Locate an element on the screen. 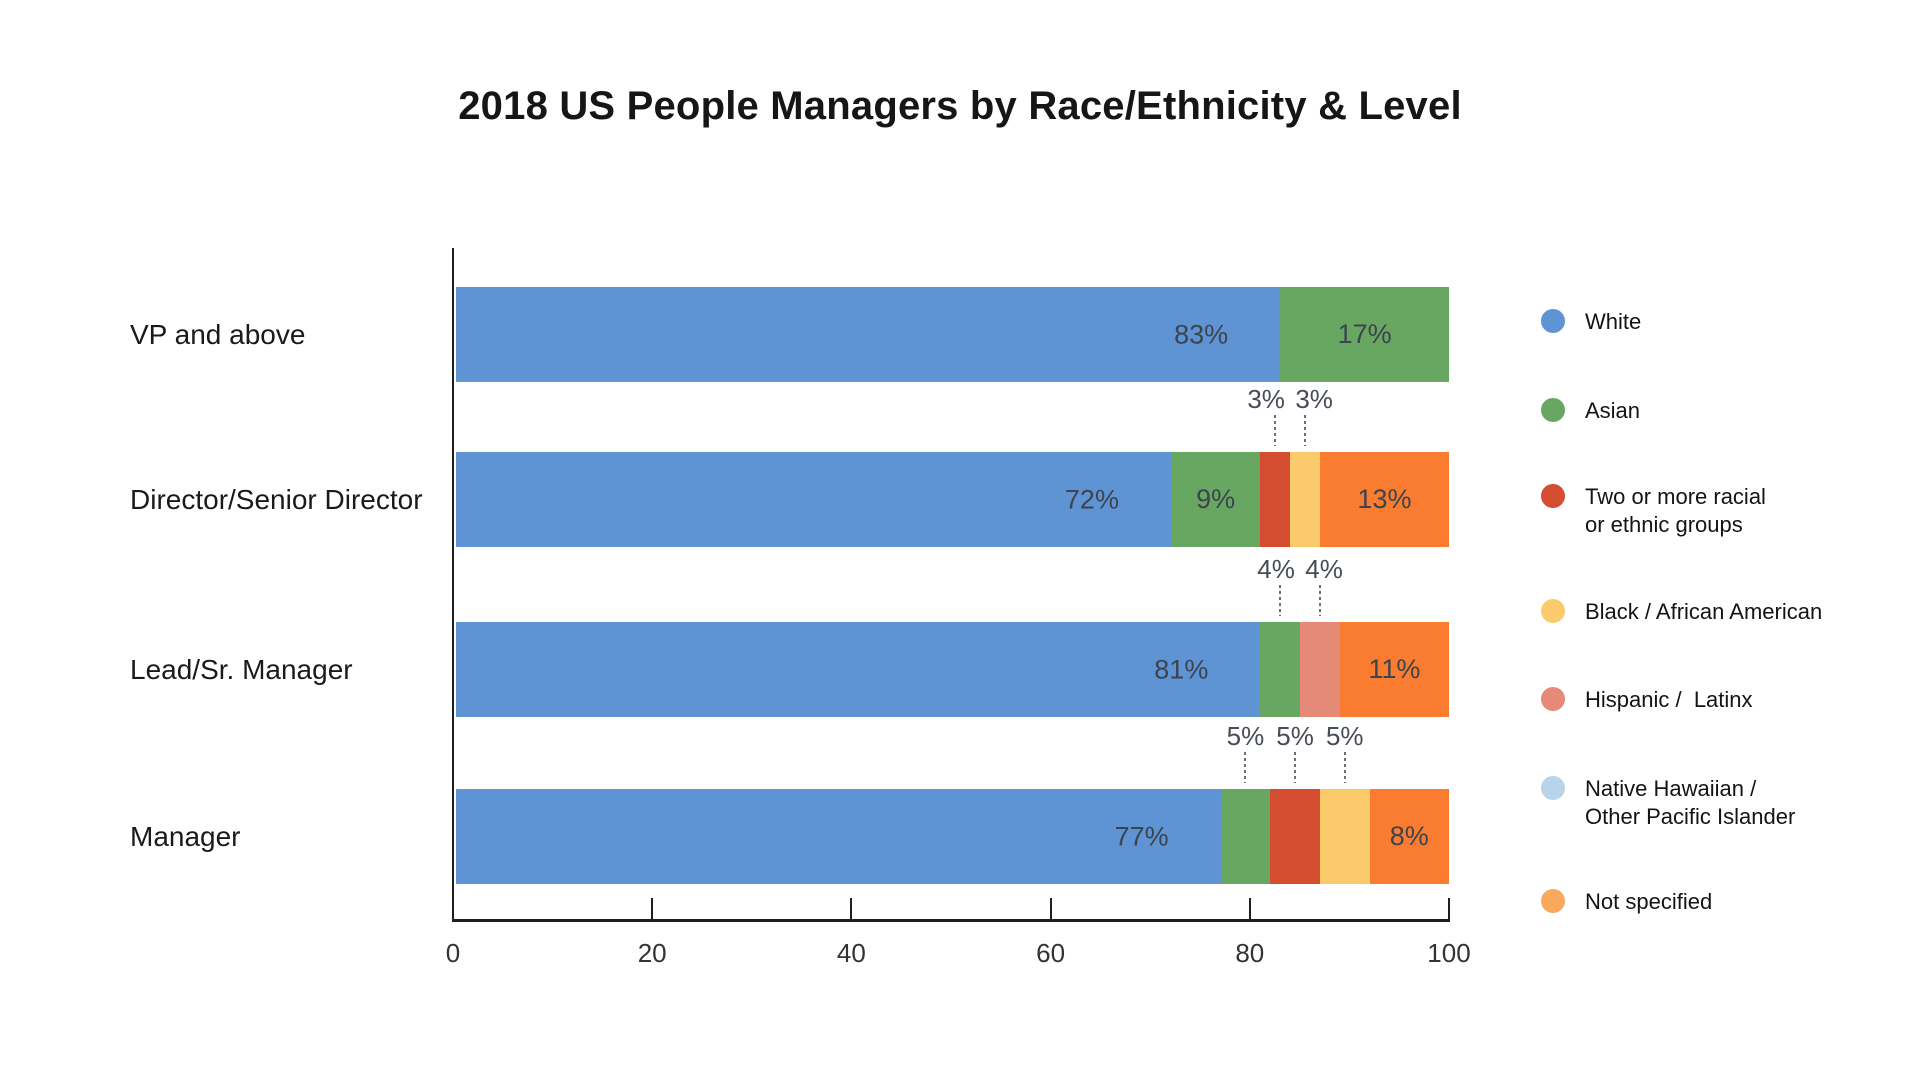  segment-value-label: 77% is located at coordinates (1141, 836).